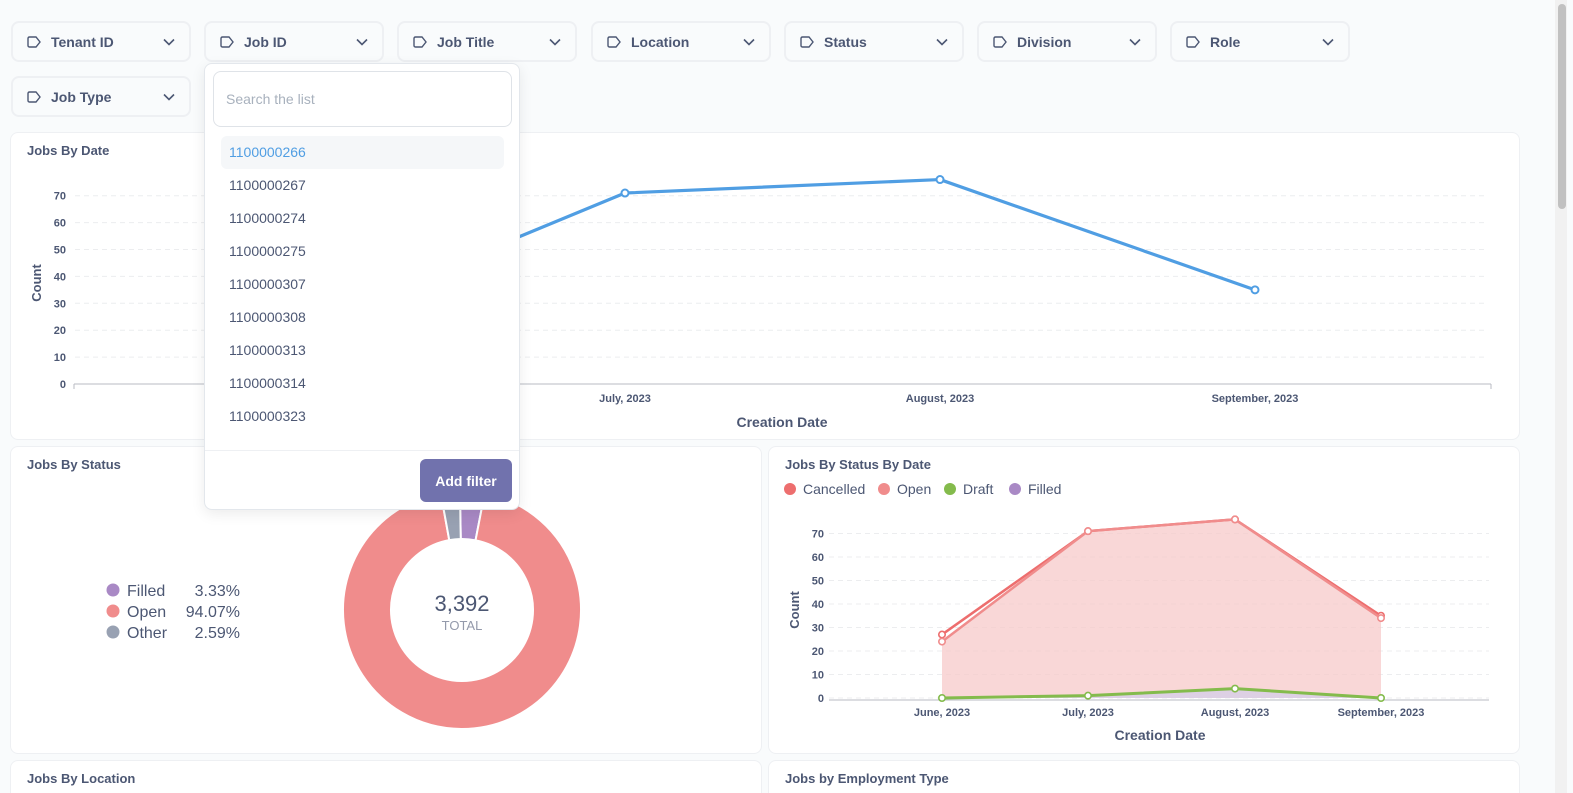 The image size is (1573, 793). I want to click on filter-label: Job Type, so click(81, 96).